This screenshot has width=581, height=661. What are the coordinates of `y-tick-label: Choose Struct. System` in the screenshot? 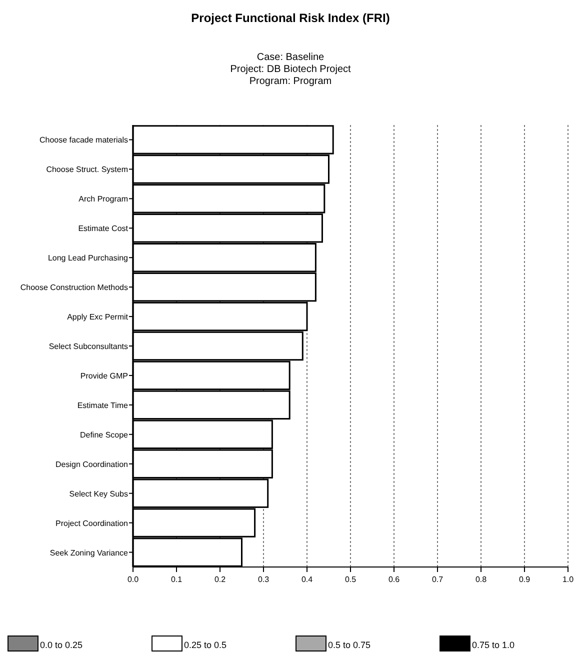 It's located at (87, 169).